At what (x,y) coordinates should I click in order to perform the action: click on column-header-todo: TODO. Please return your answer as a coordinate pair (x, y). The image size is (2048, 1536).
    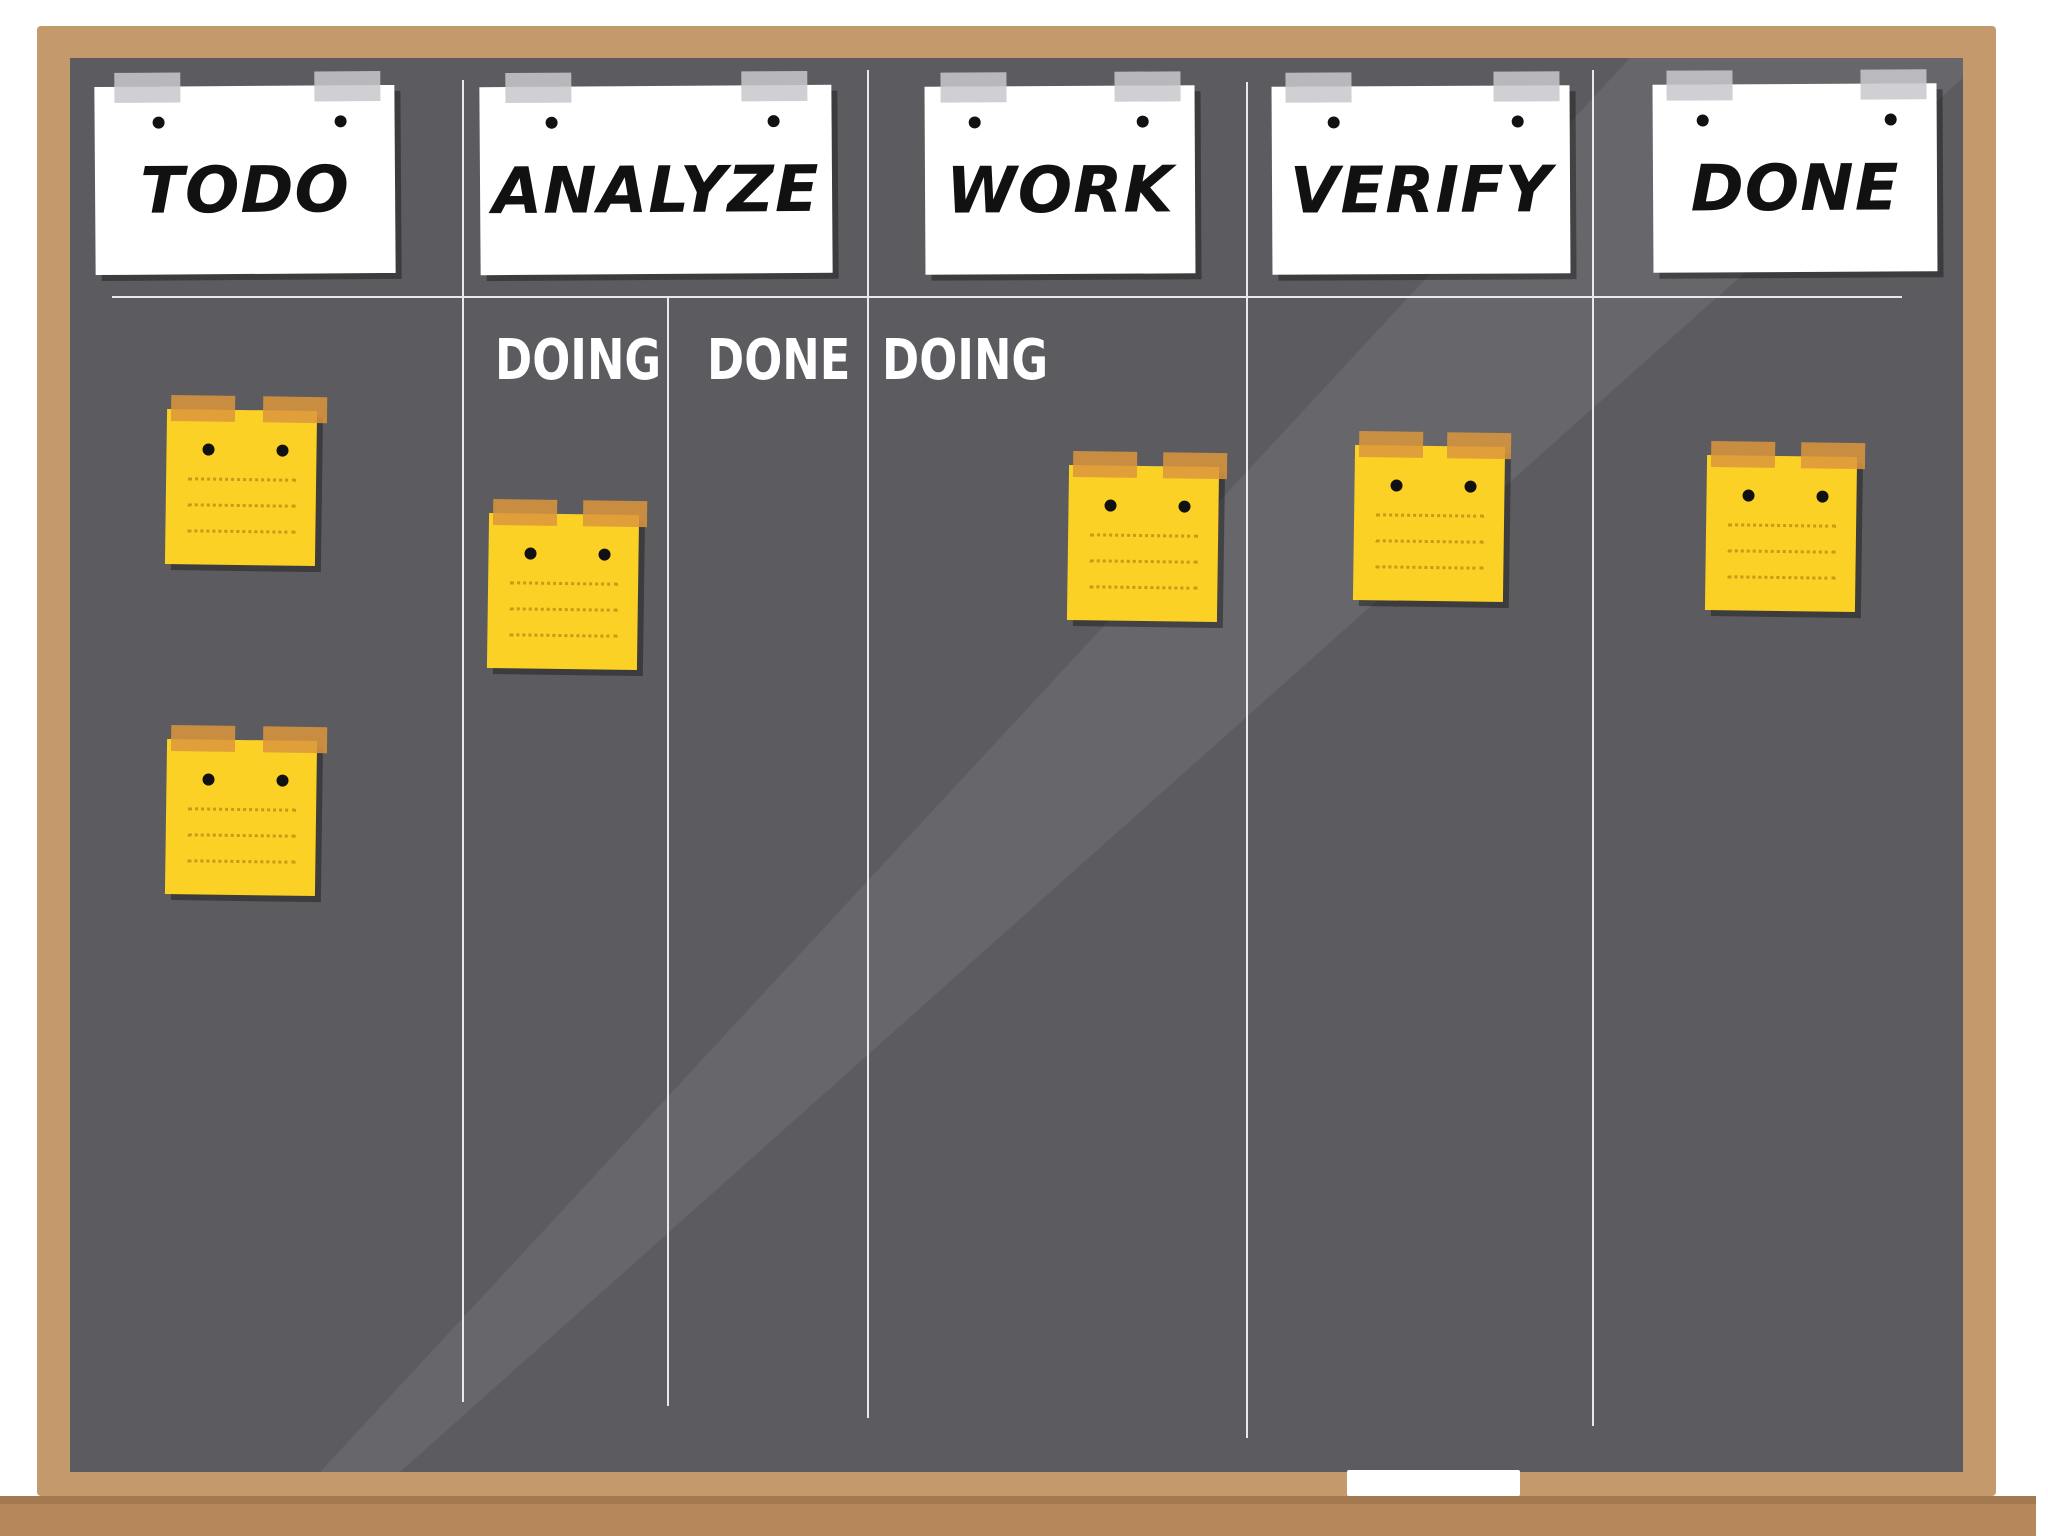
    Looking at the image, I should click on (245, 173).